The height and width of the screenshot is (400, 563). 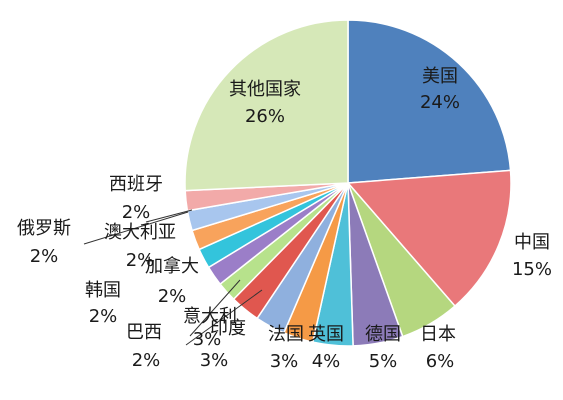 I want to click on slice-percent-label: 24%, so click(x=440, y=102).